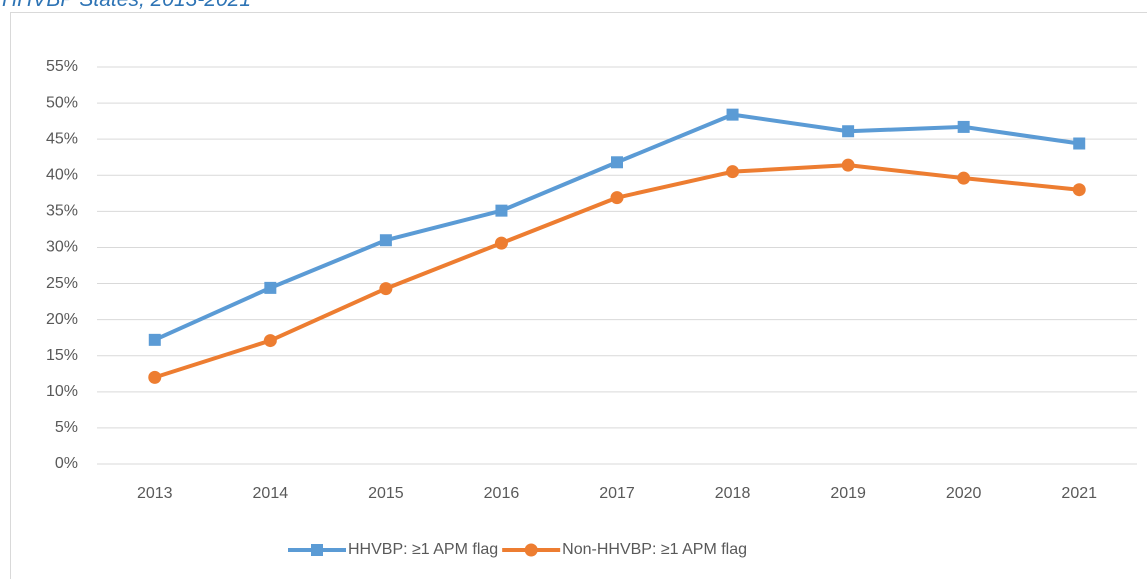 Image resolution: width=1147 pixels, height=579 pixels. Describe the element at coordinates (155, 493) in the screenshot. I see `x-tick-label: 2013` at that location.